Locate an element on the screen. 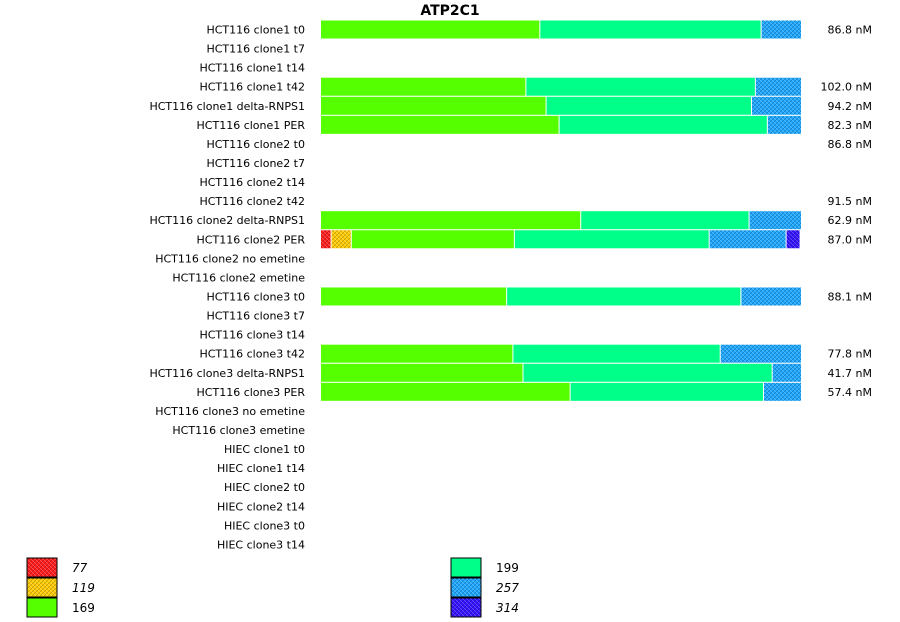 The image size is (900, 622). legend-label: 77 is located at coordinates (80, 568).